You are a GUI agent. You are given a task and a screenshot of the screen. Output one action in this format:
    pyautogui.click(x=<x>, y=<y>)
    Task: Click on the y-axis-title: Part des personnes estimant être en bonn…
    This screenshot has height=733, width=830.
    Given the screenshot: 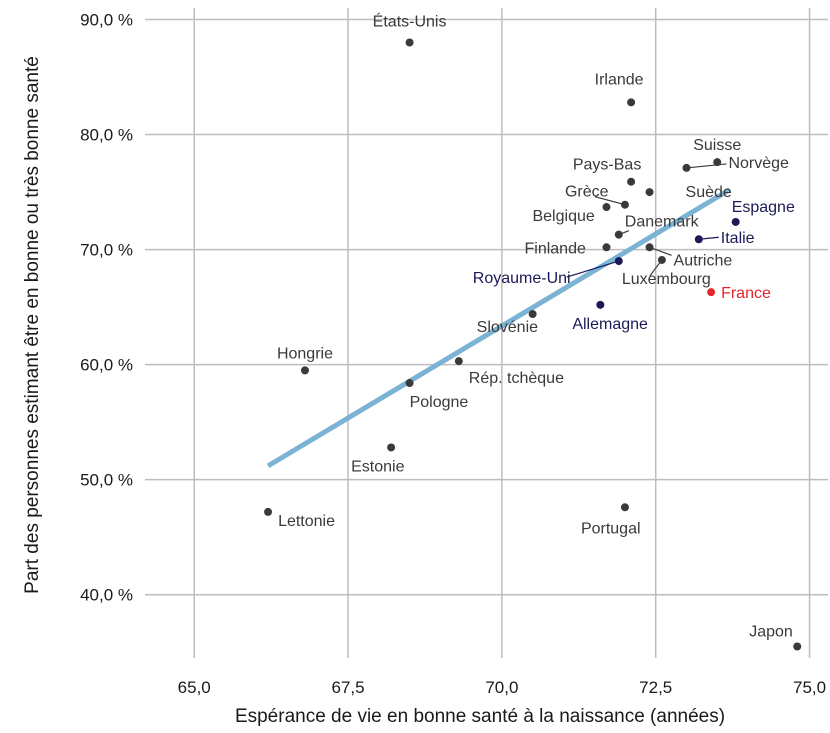 What is the action you would take?
    pyautogui.click(x=32, y=325)
    